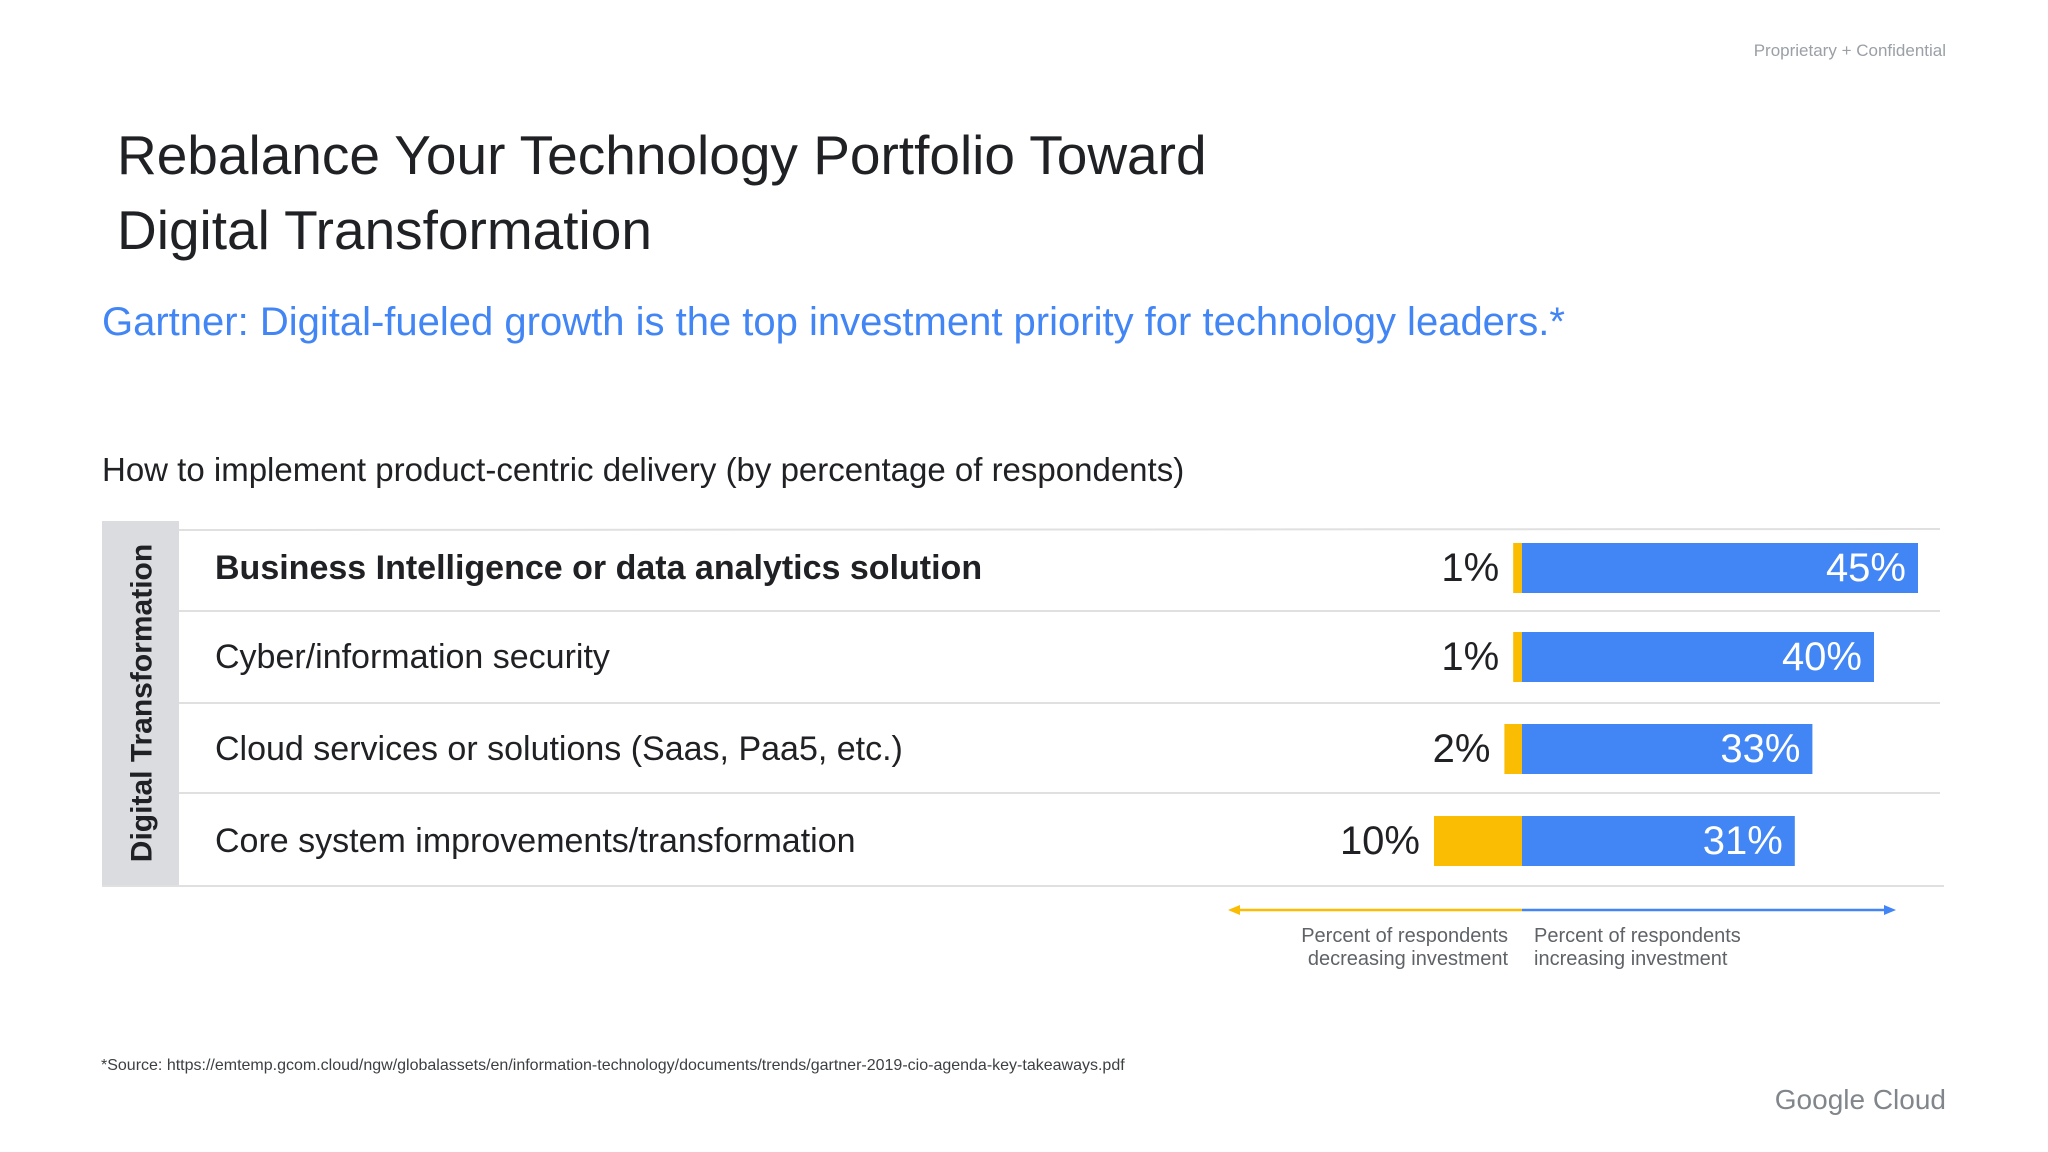 Image resolution: width=2048 pixels, height=1152 pixels. What do you see at coordinates (1404, 936) in the screenshot?
I see `decrease-legend-line1: Percent of respondents` at bounding box center [1404, 936].